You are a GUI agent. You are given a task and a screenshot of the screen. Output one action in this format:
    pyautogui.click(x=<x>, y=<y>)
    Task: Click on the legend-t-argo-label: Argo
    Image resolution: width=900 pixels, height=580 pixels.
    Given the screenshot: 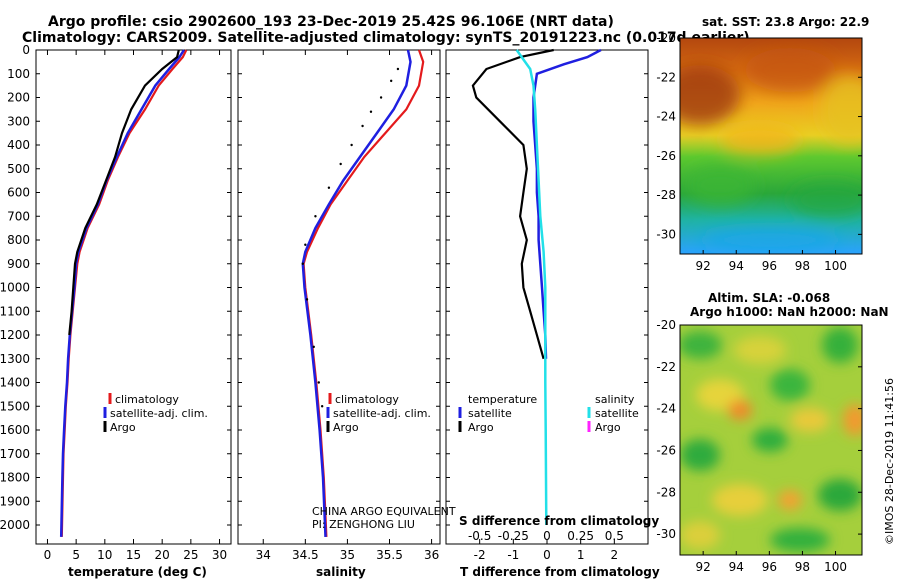 What is the action you would take?
    pyautogui.click(x=481, y=427)
    